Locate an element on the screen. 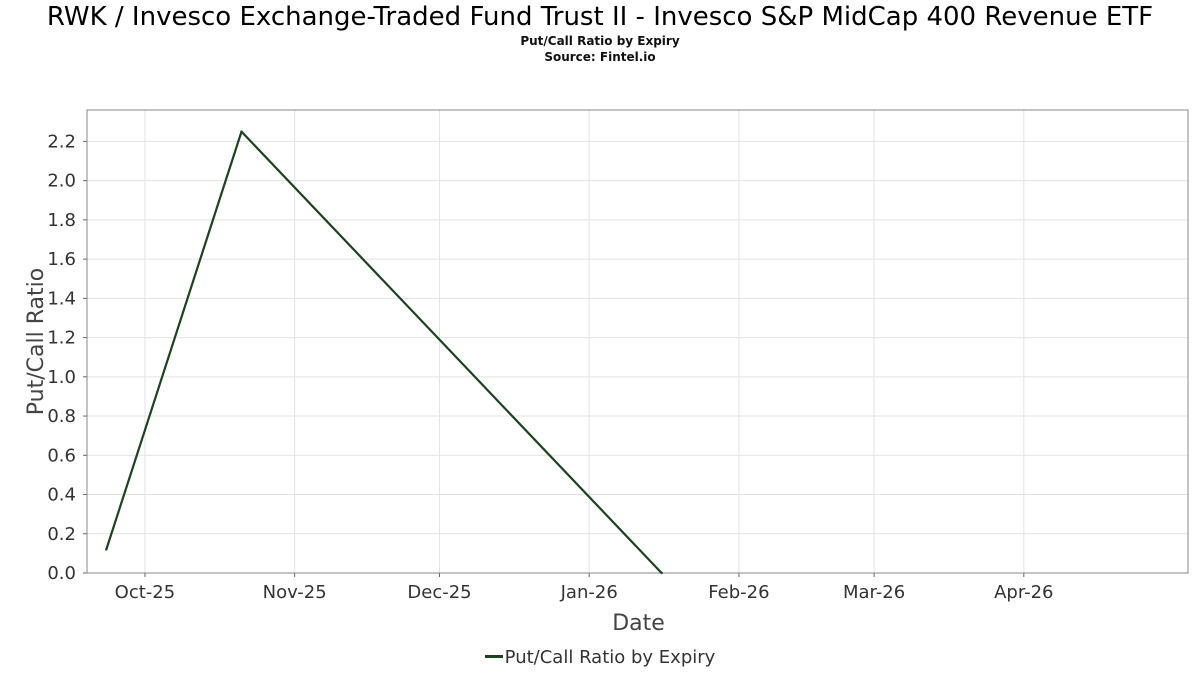  y-tick-label: 0.0 is located at coordinates (61, 573).